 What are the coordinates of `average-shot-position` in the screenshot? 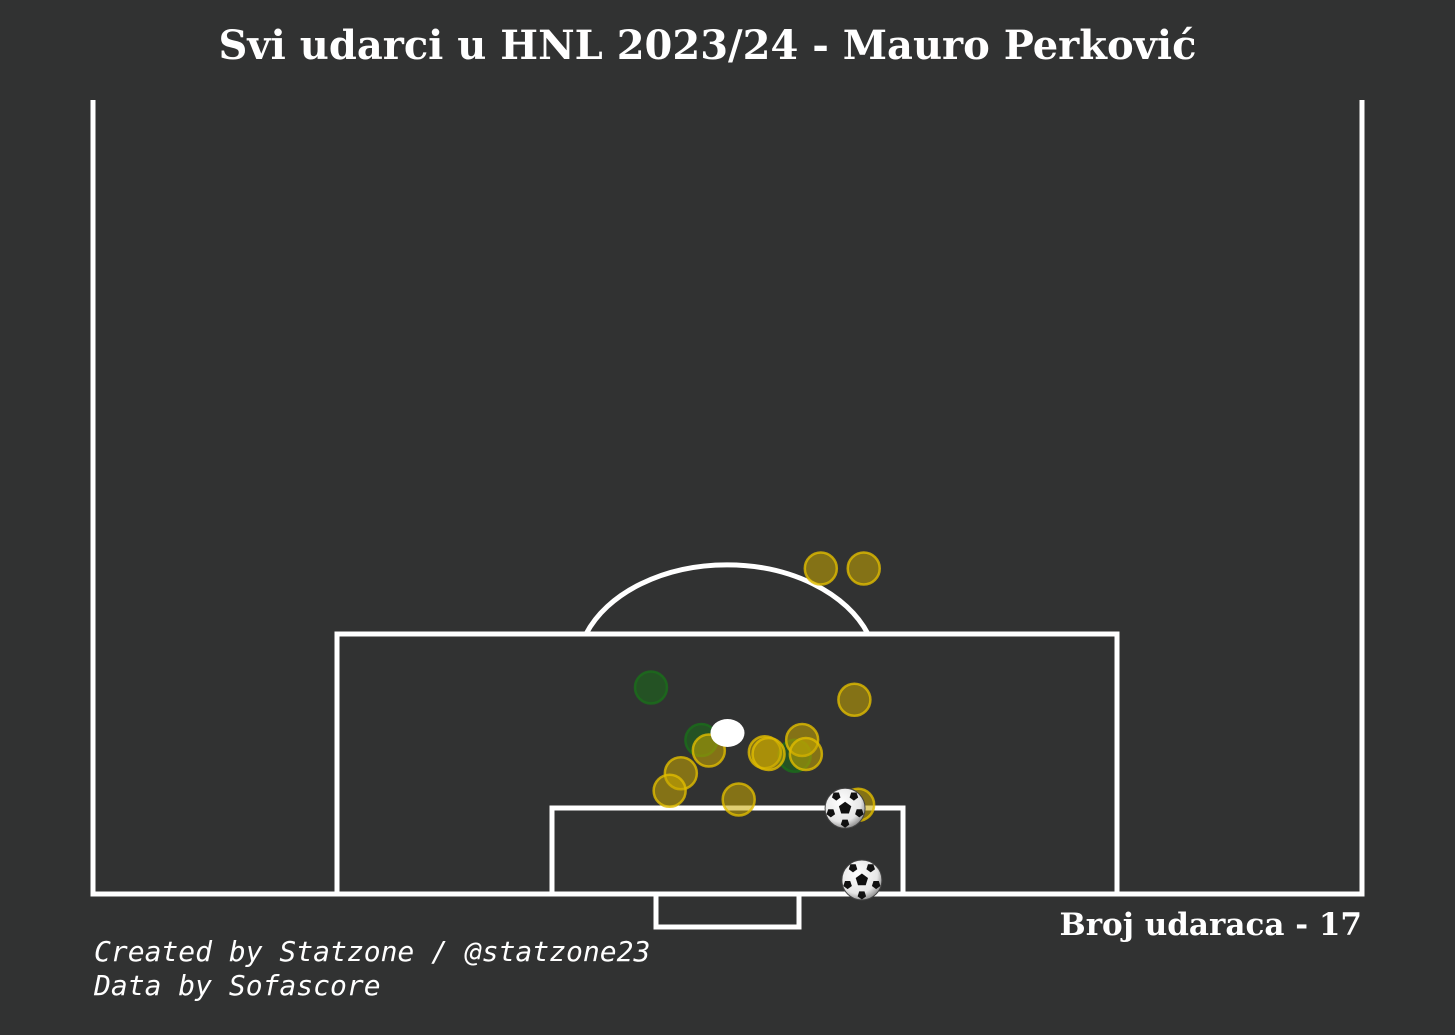 It's located at (727, 733).